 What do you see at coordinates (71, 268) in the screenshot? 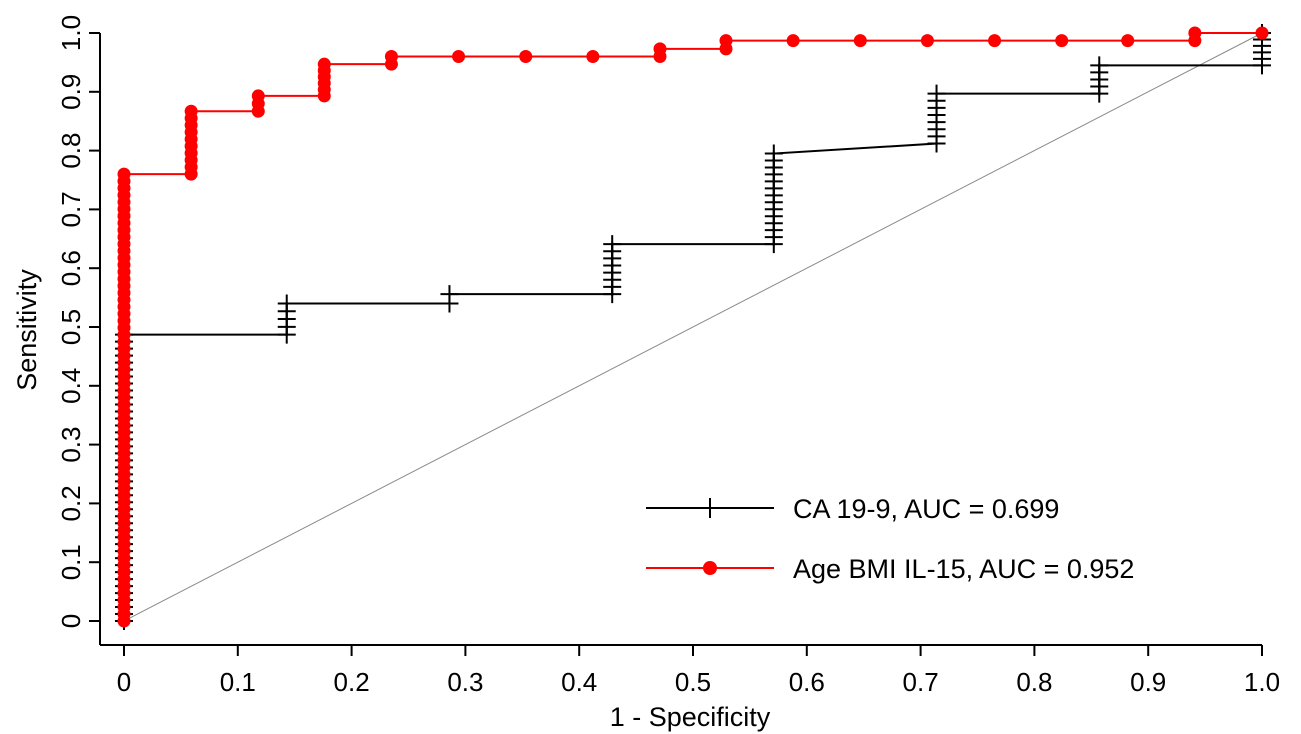
I see `y-tick-label: 0.6` at bounding box center [71, 268].